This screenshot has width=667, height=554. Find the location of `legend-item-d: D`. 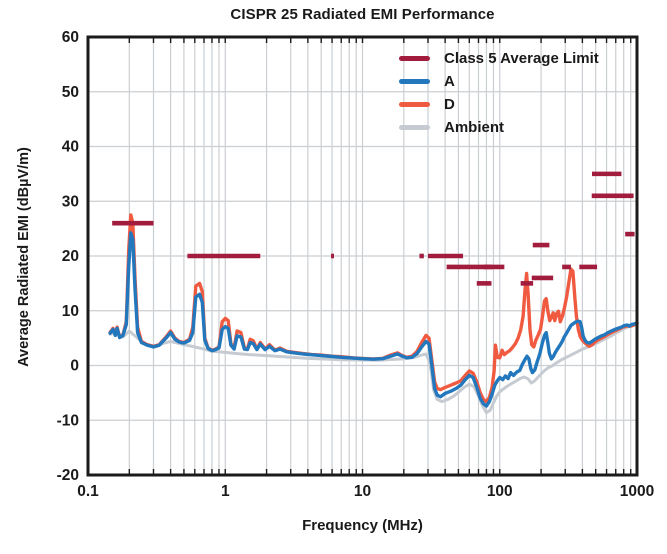

legend-item-d: D is located at coordinates (499, 104).